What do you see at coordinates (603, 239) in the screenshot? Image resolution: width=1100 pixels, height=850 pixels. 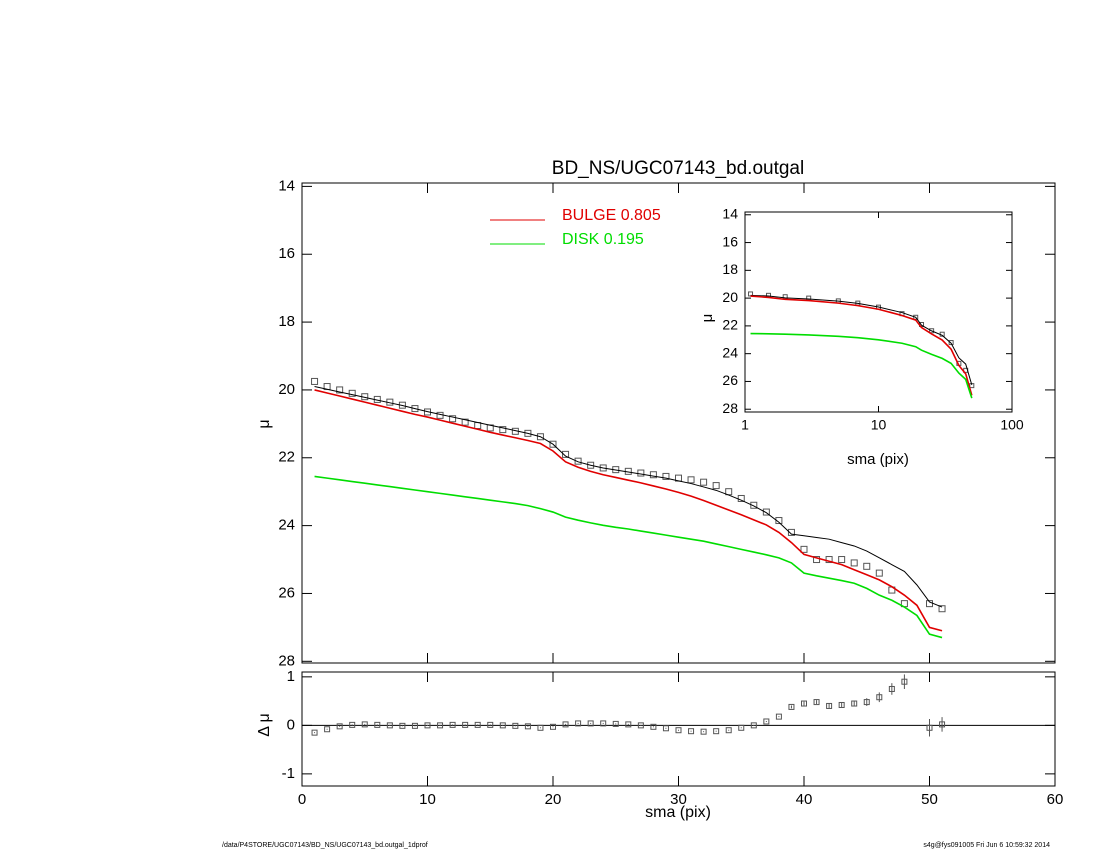 I see `legend-label: DISK 0.195` at bounding box center [603, 239].